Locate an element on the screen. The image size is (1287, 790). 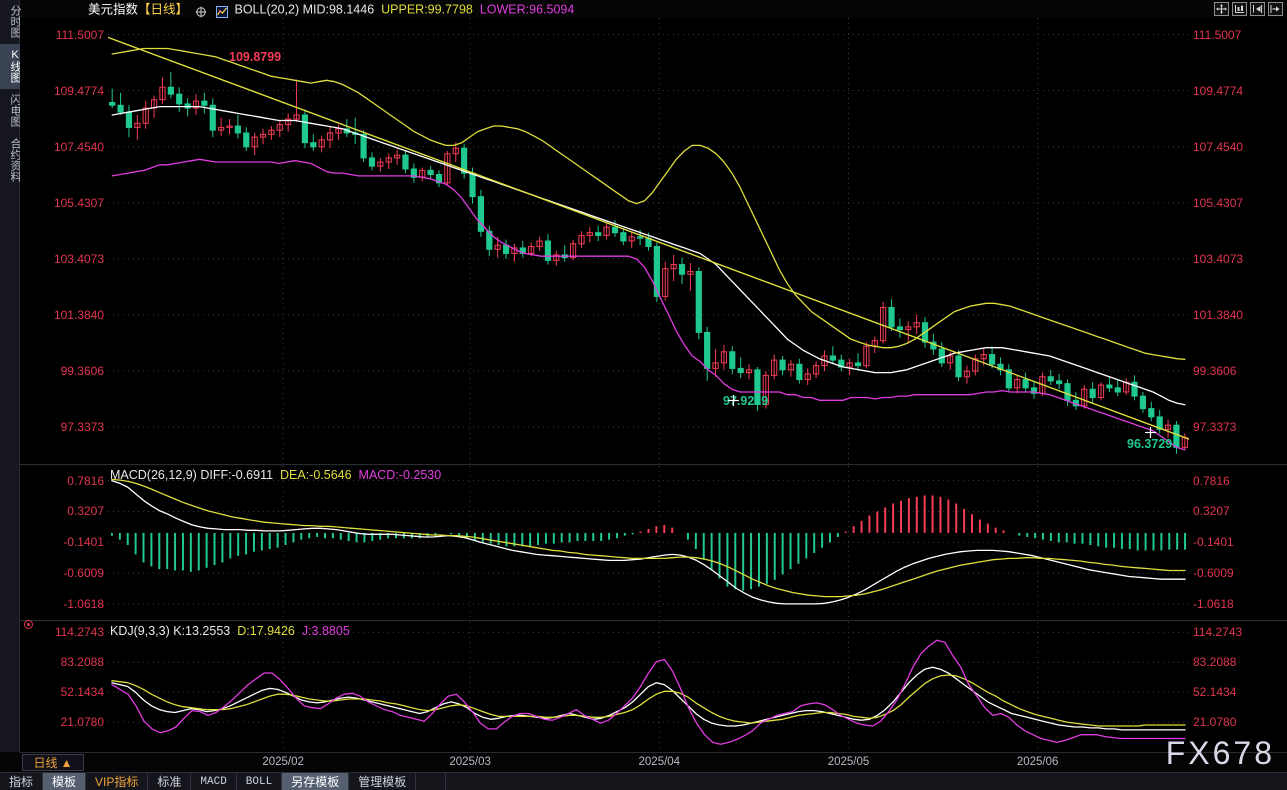
y-axis-label-left: 105.4307 is located at coordinates (78, 202).